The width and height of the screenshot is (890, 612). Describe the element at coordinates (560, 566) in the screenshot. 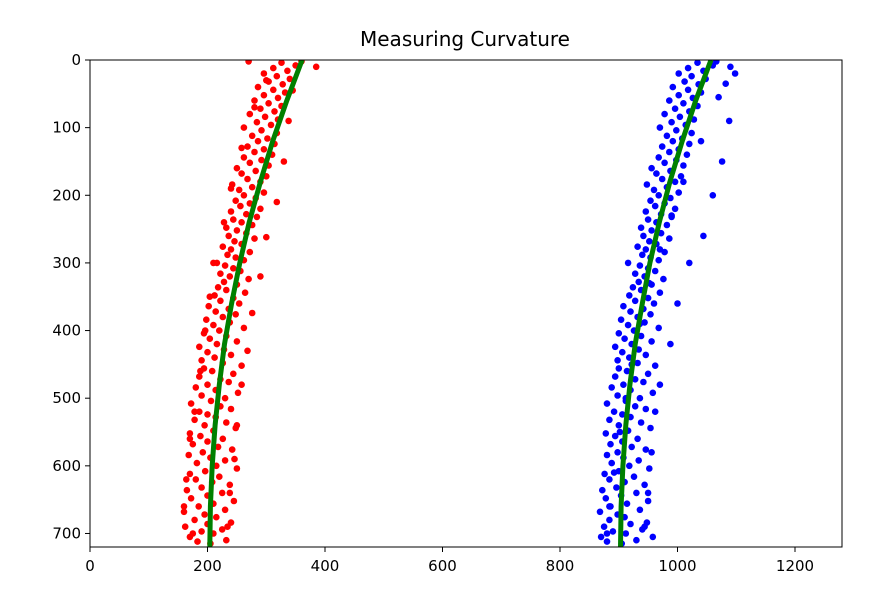

I see `x-tick-label: 800` at that location.